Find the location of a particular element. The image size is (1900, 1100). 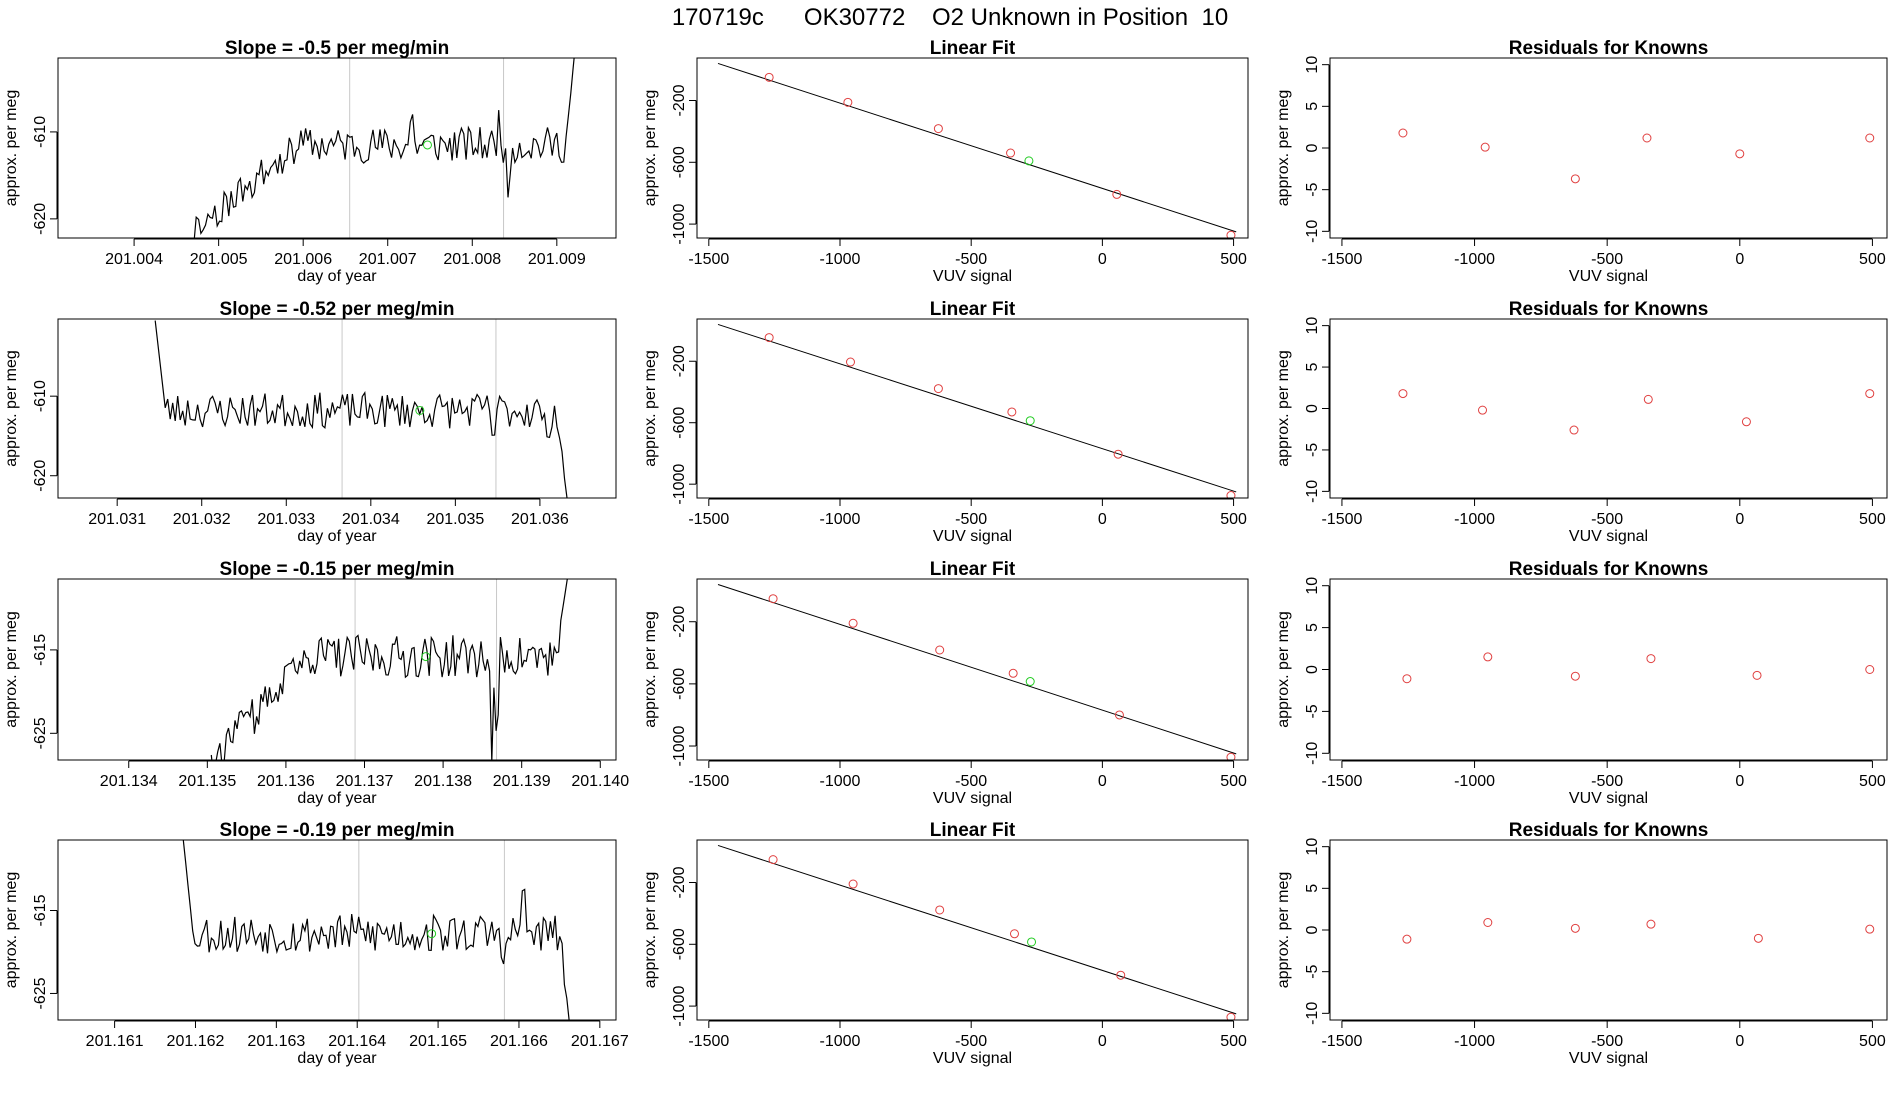

x-tick-label: -1500 is located at coordinates (1341, 519).